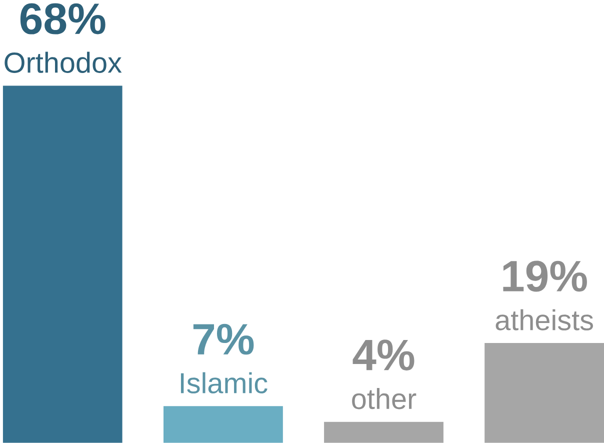 This screenshot has width=604, height=443. I want to click on data-label: 7%, so click(223, 339).